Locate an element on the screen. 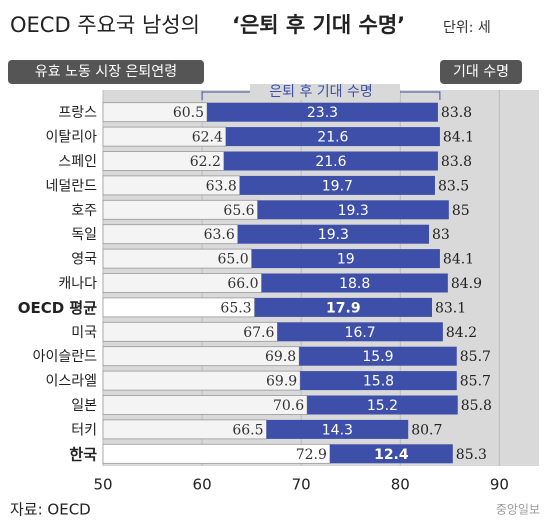 The height and width of the screenshot is (525, 549). value-label: 62.2 is located at coordinates (205, 162).